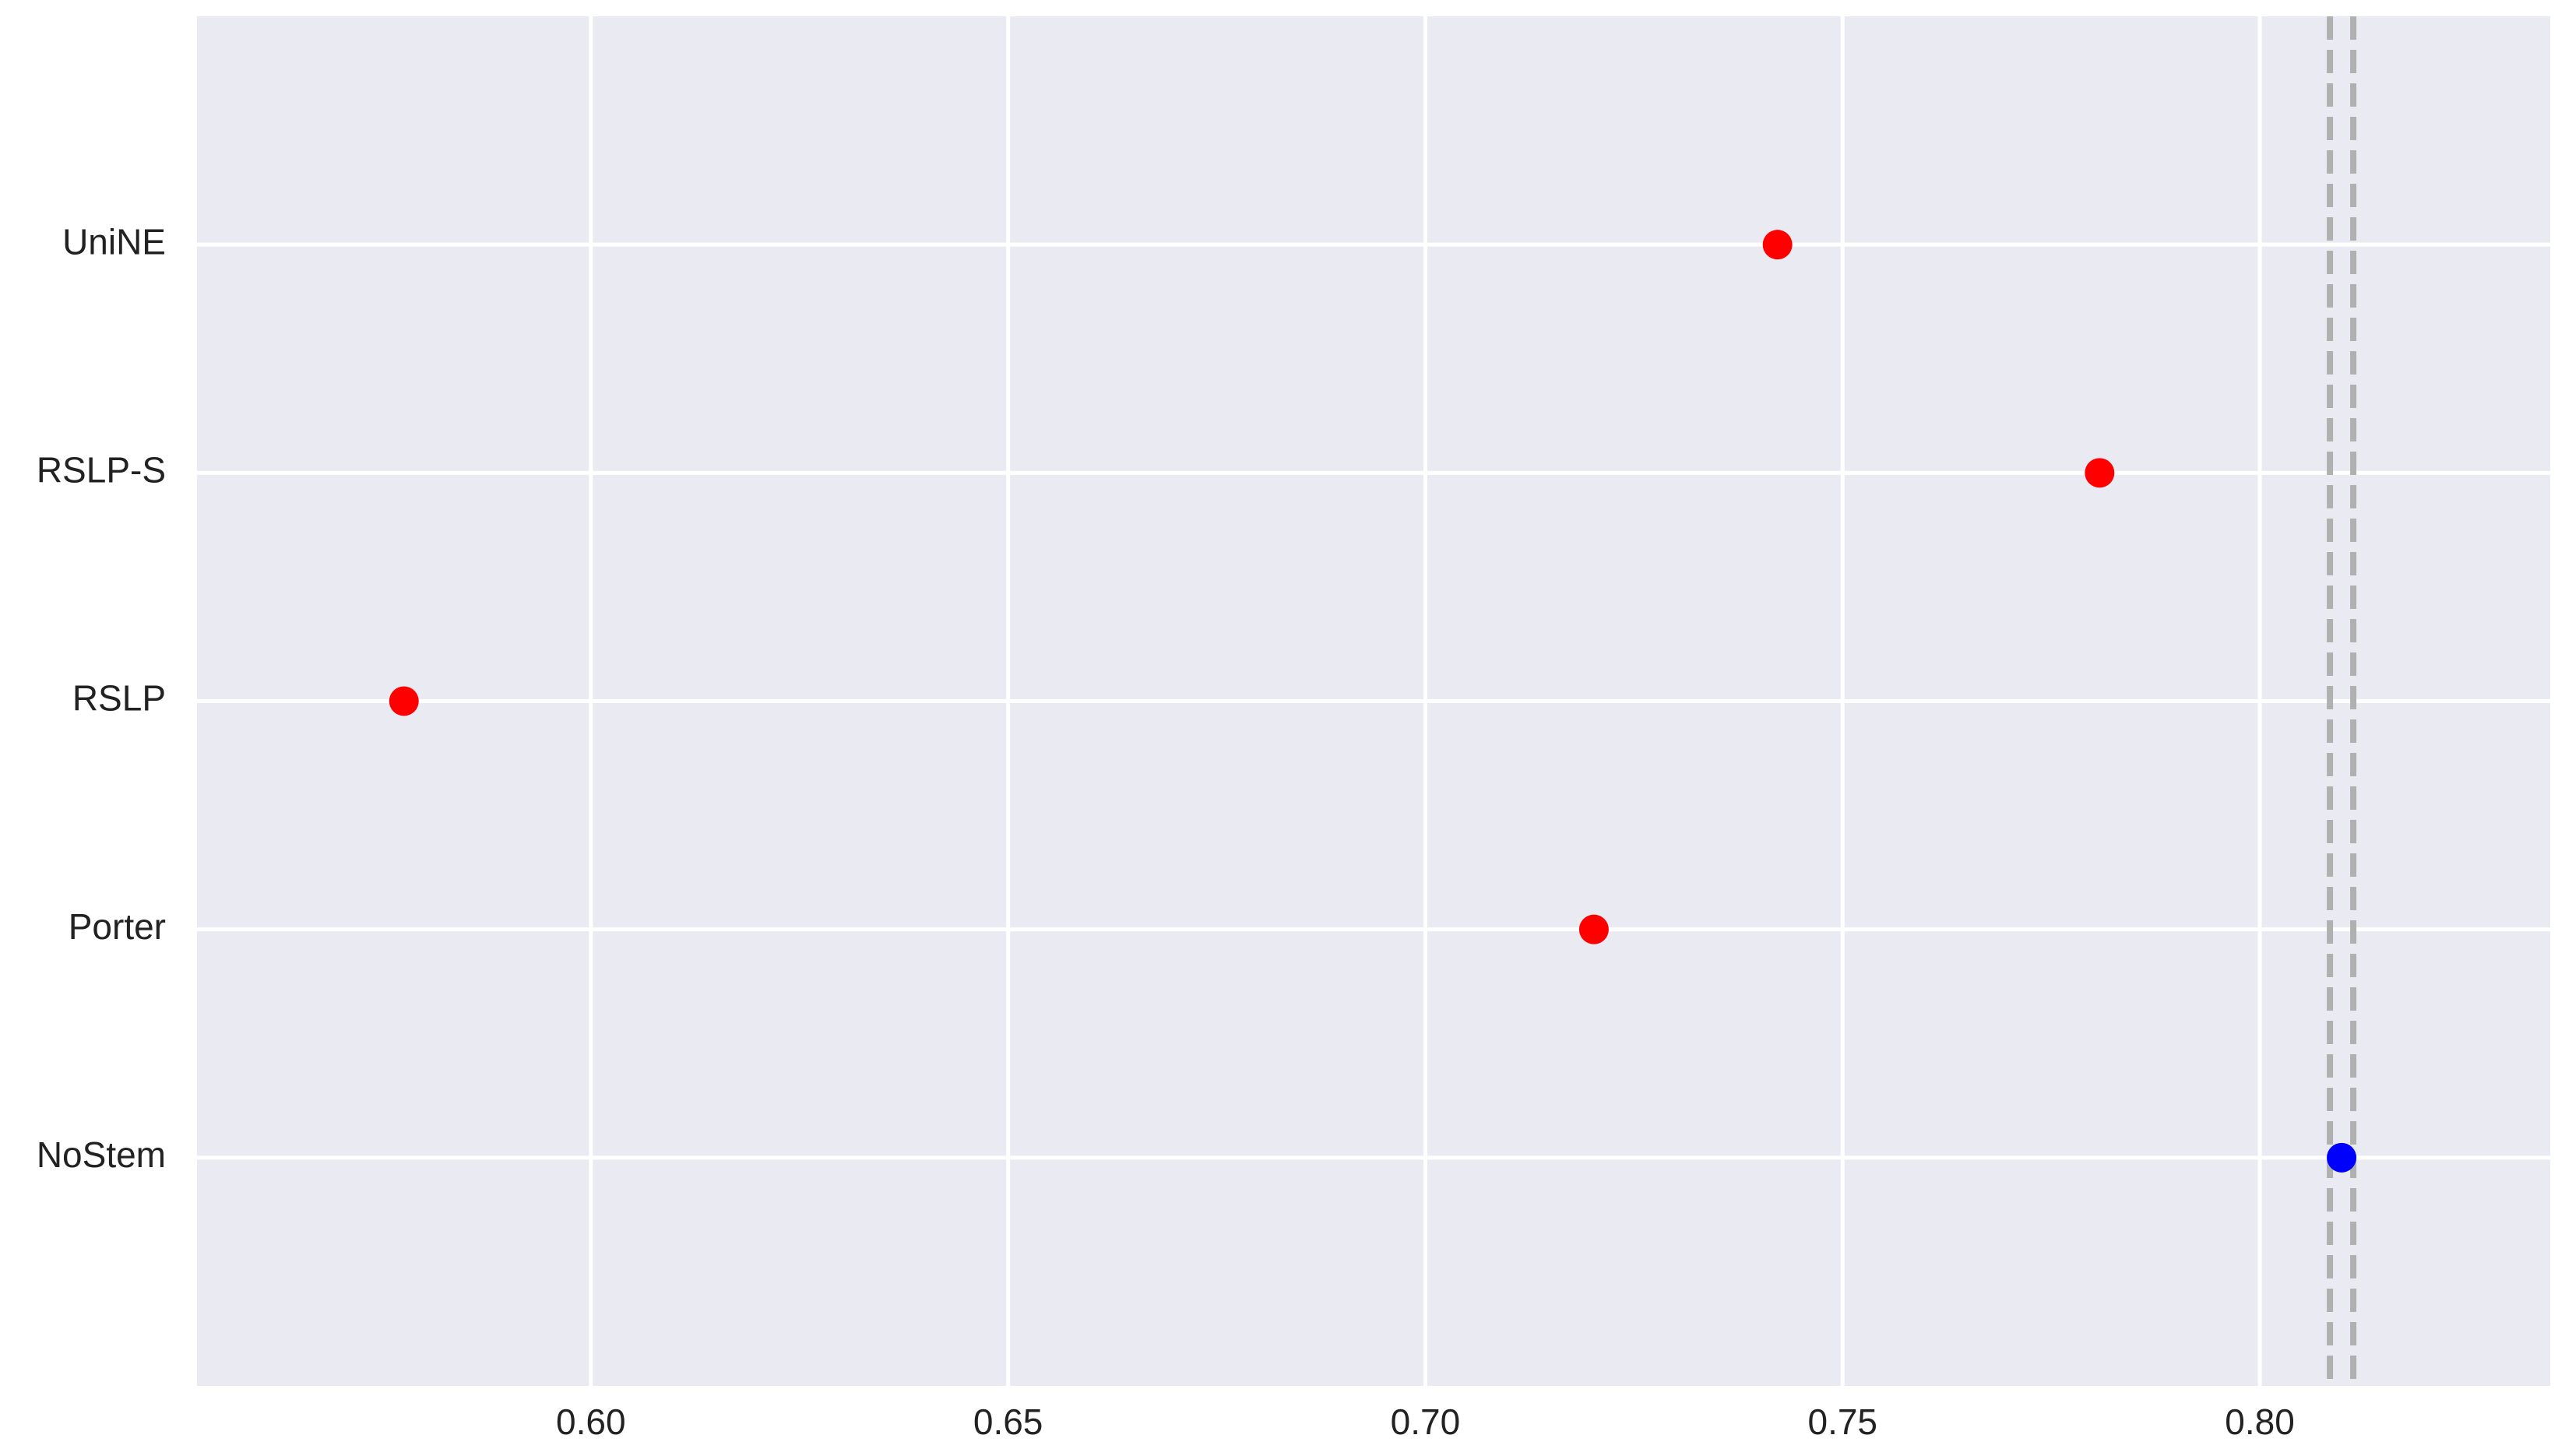 This screenshot has height=1456, width=2558. What do you see at coordinates (1842, 1421) in the screenshot?
I see `x-tick-label: 0.75` at bounding box center [1842, 1421].